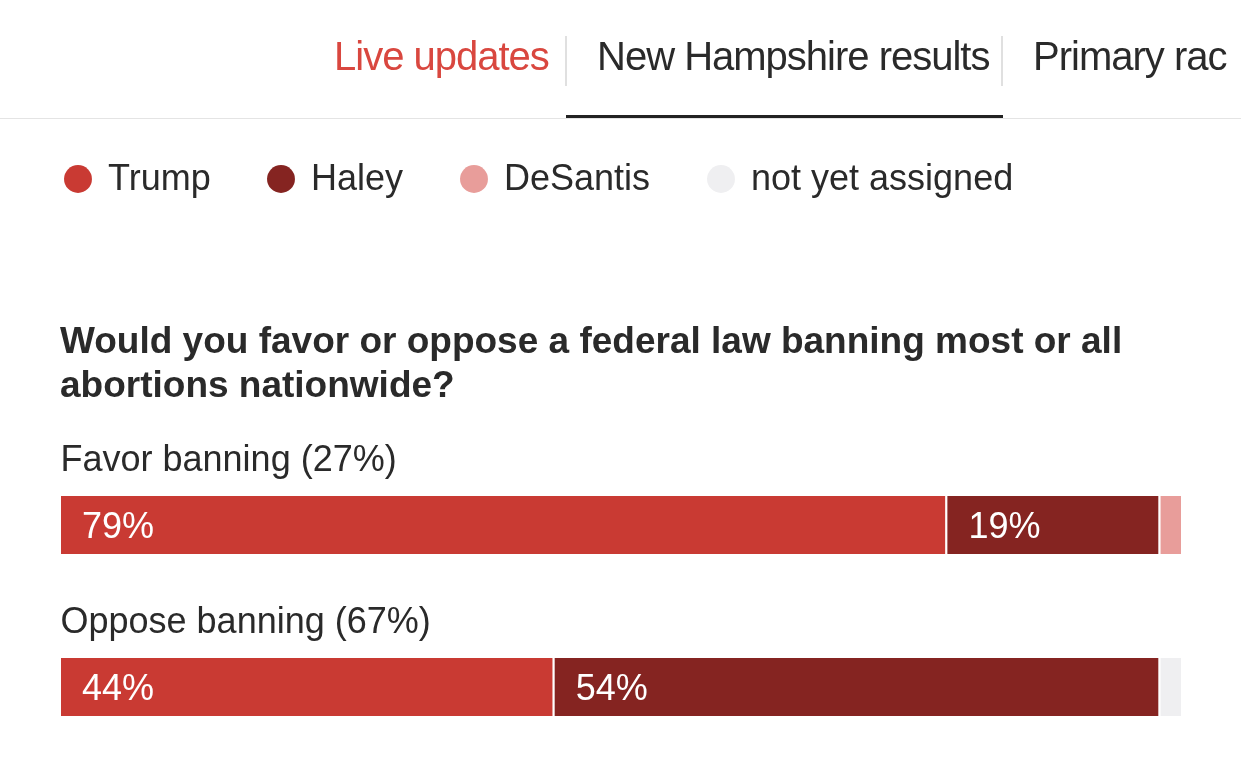 Image resolution: width=1241 pixels, height=764 pixels. Describe the element at coordinates (1130, 56) in the screenshot. I see `text: Primary rac` at that location.